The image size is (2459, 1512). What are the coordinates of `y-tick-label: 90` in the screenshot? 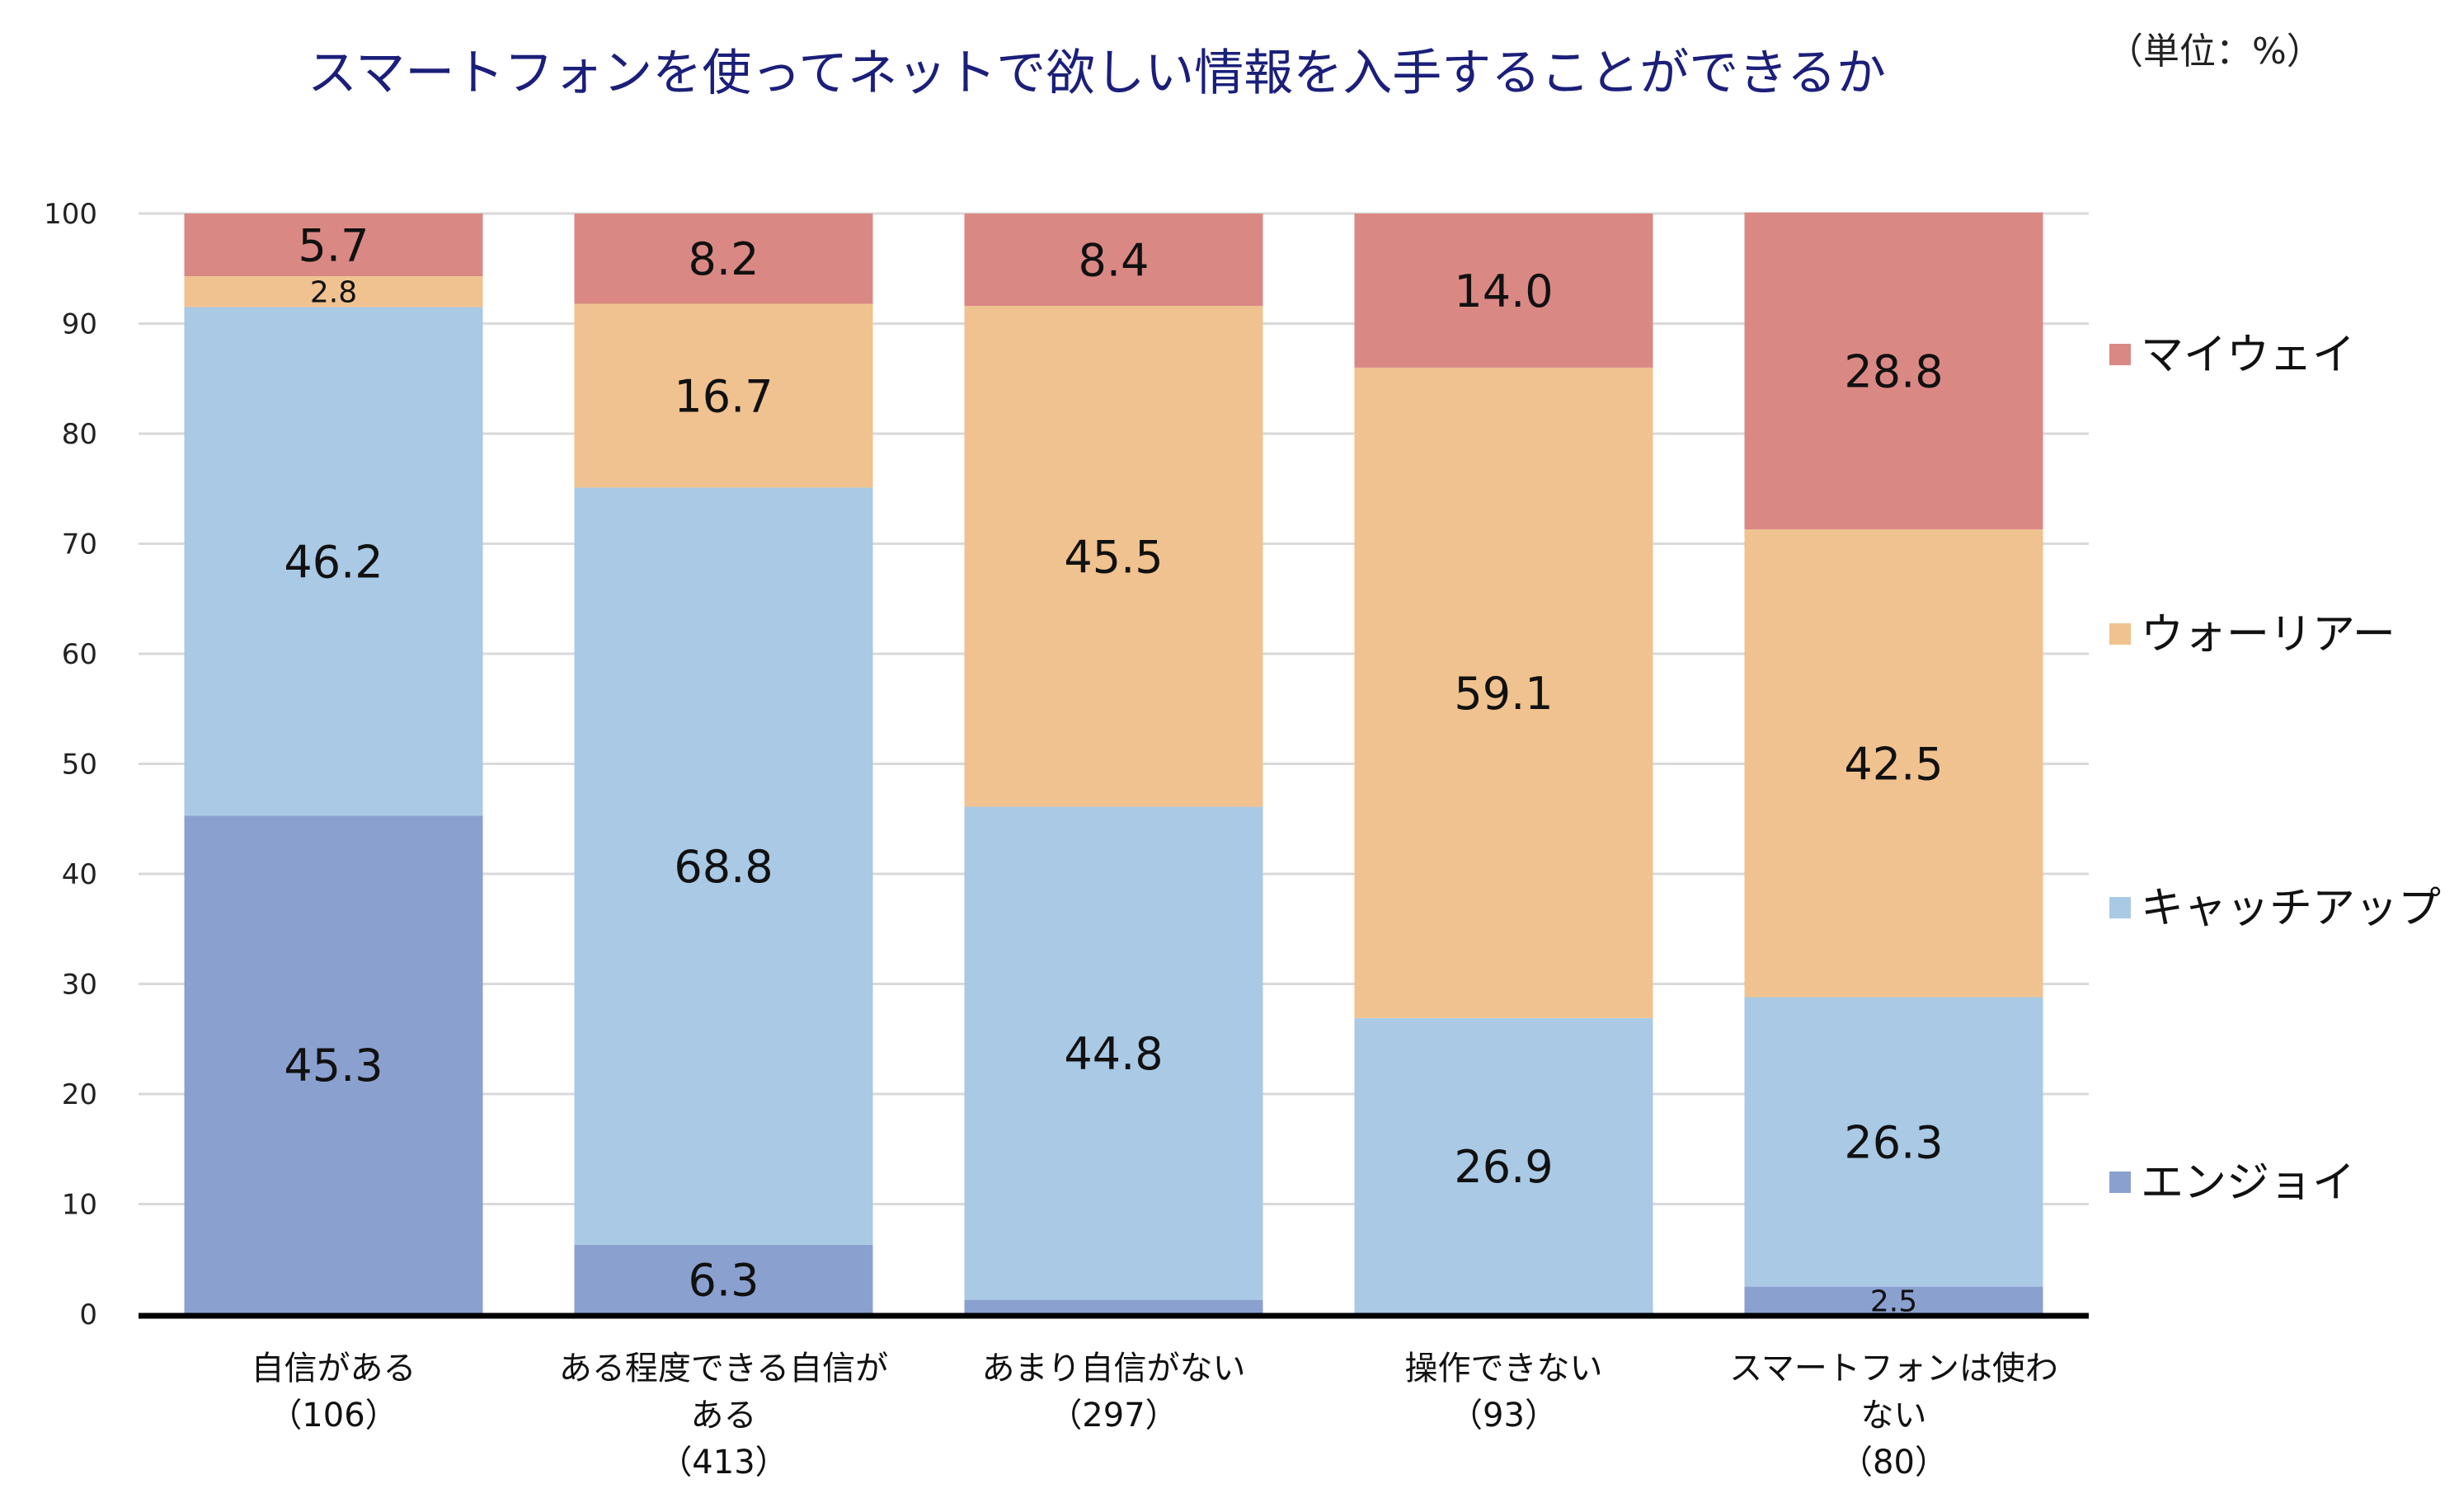 It's located at (79, 325).